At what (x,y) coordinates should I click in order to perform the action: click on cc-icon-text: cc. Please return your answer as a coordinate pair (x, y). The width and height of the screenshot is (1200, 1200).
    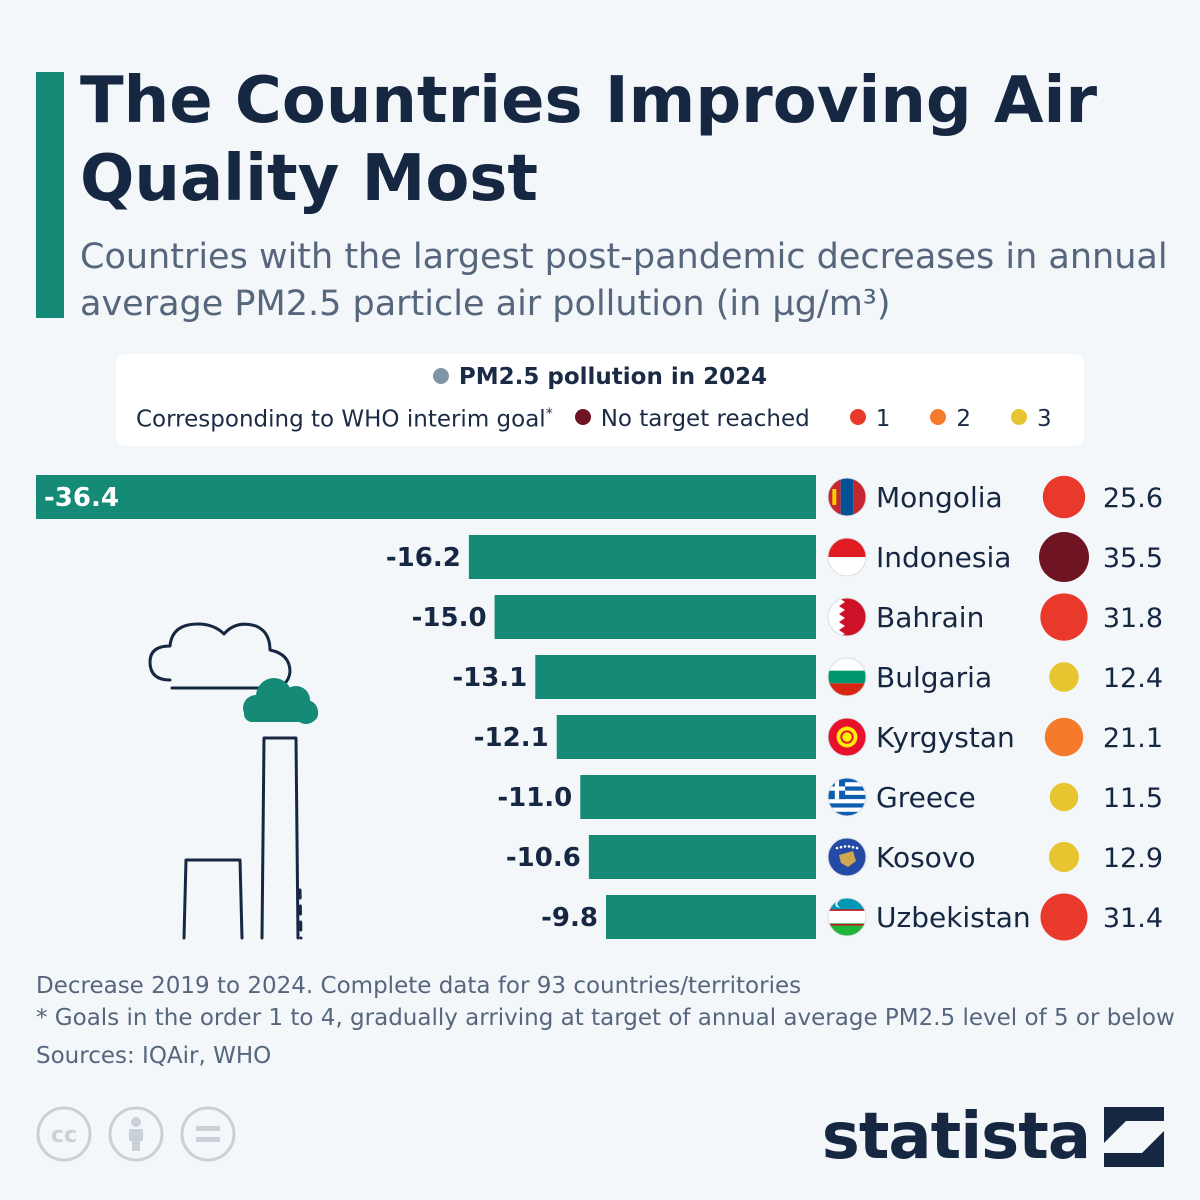
    Looking at the image, I should click on (64, 1135).